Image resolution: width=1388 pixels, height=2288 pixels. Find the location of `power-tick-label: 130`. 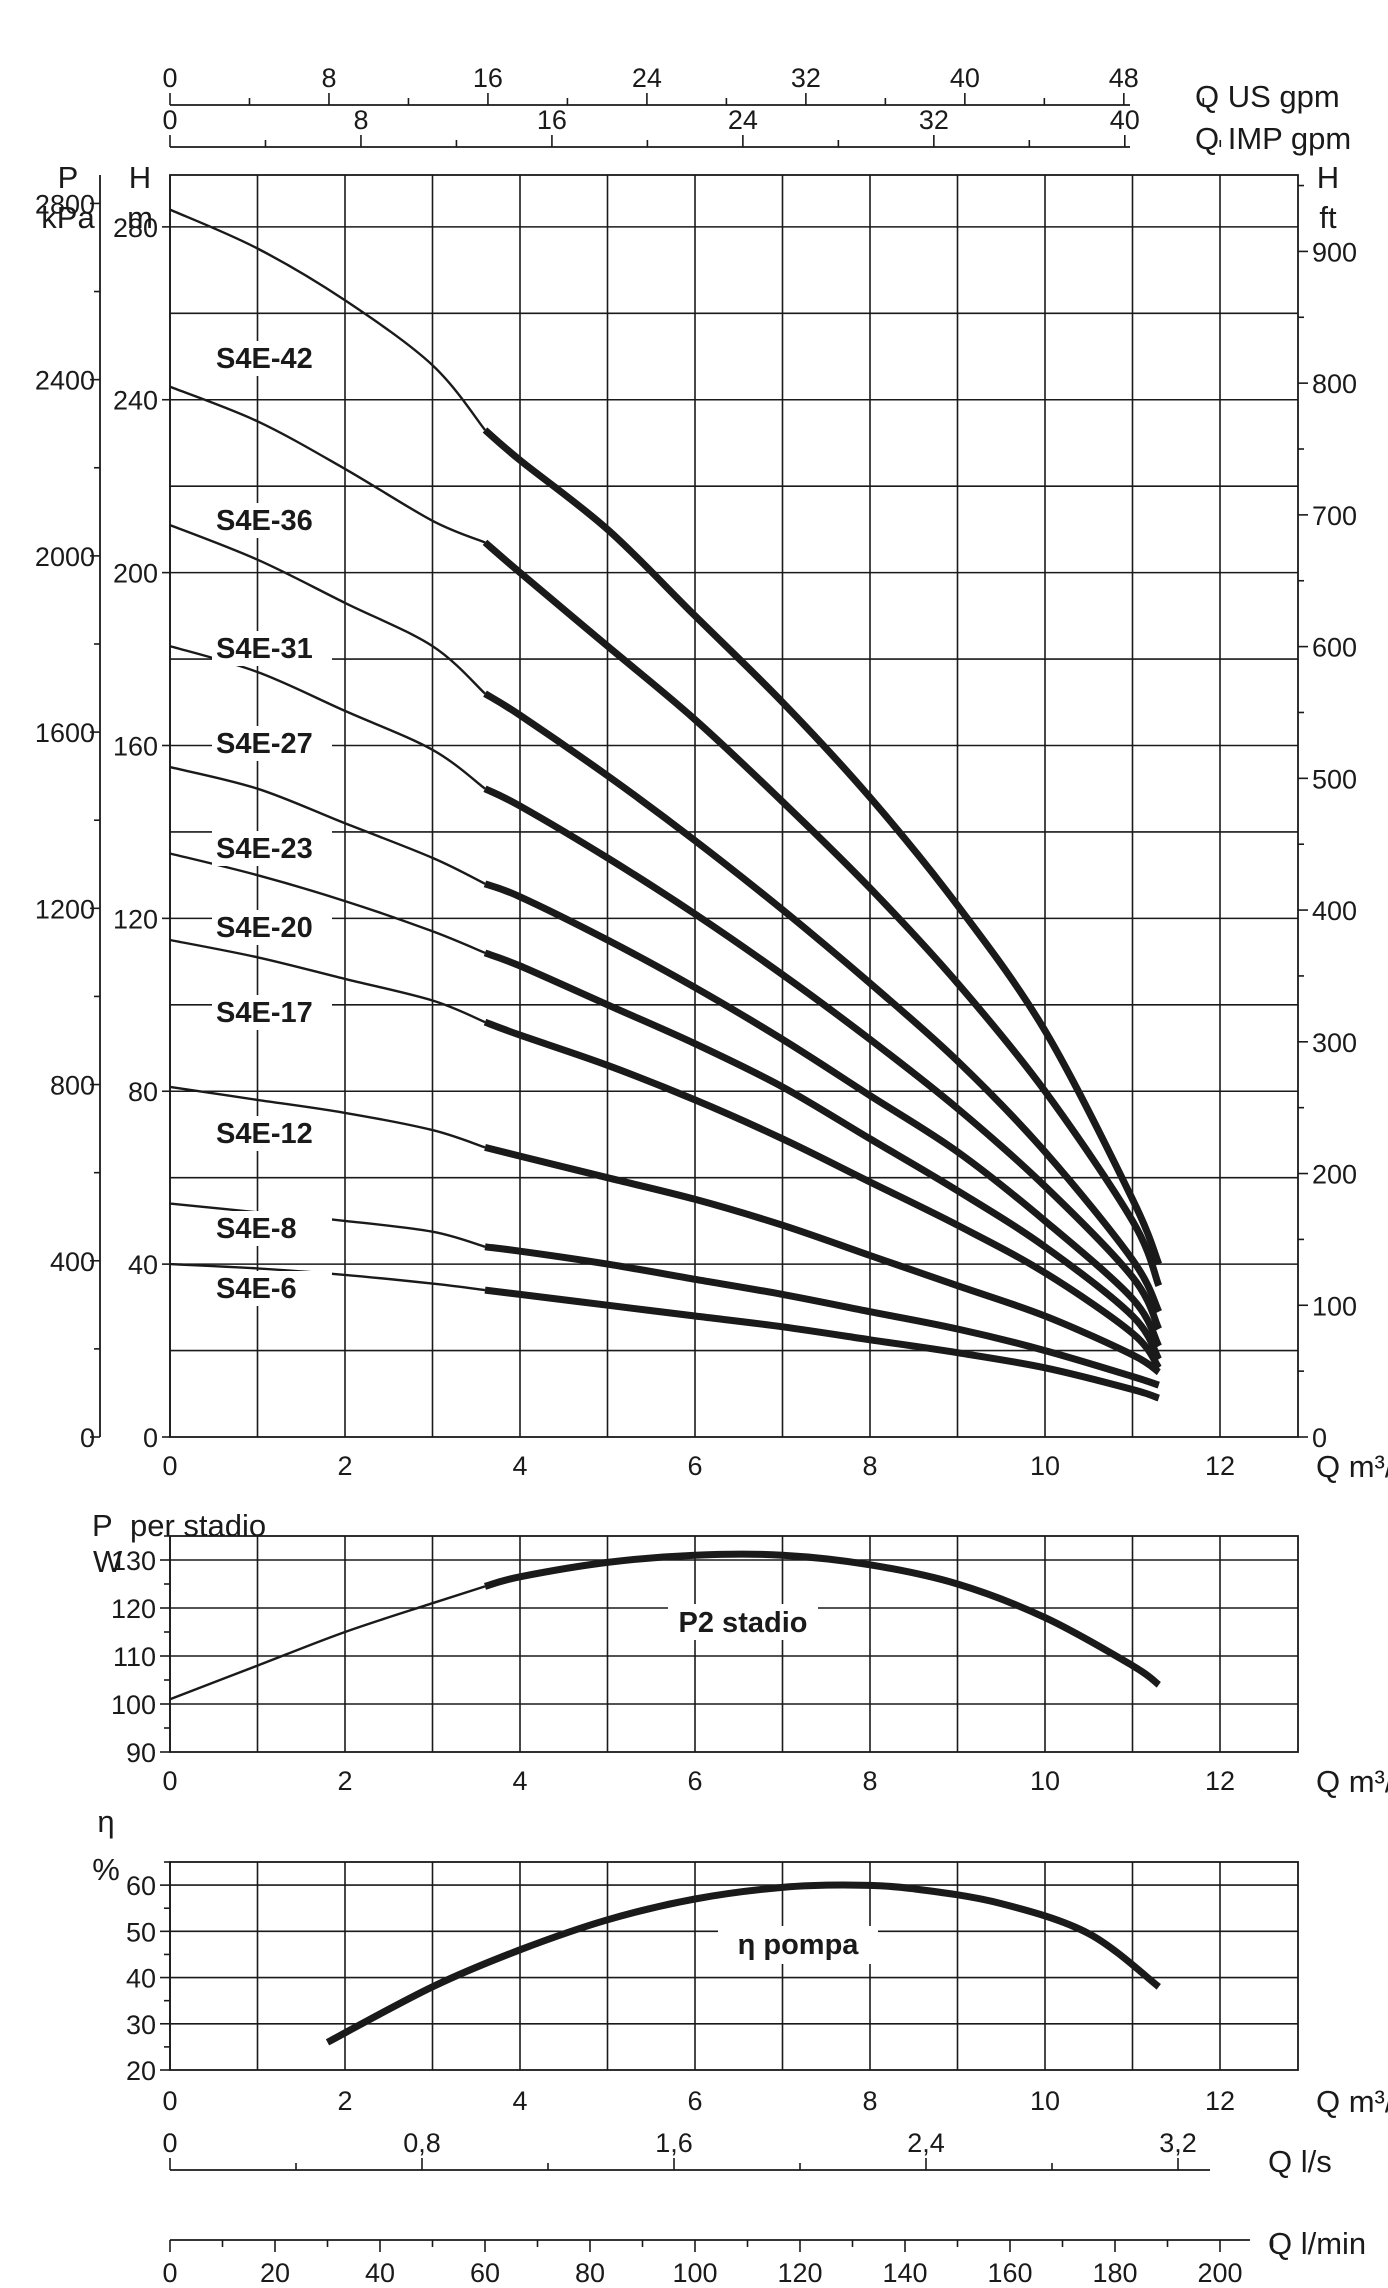

power-tick-label: 130 is located at coordinates (133, 1561).